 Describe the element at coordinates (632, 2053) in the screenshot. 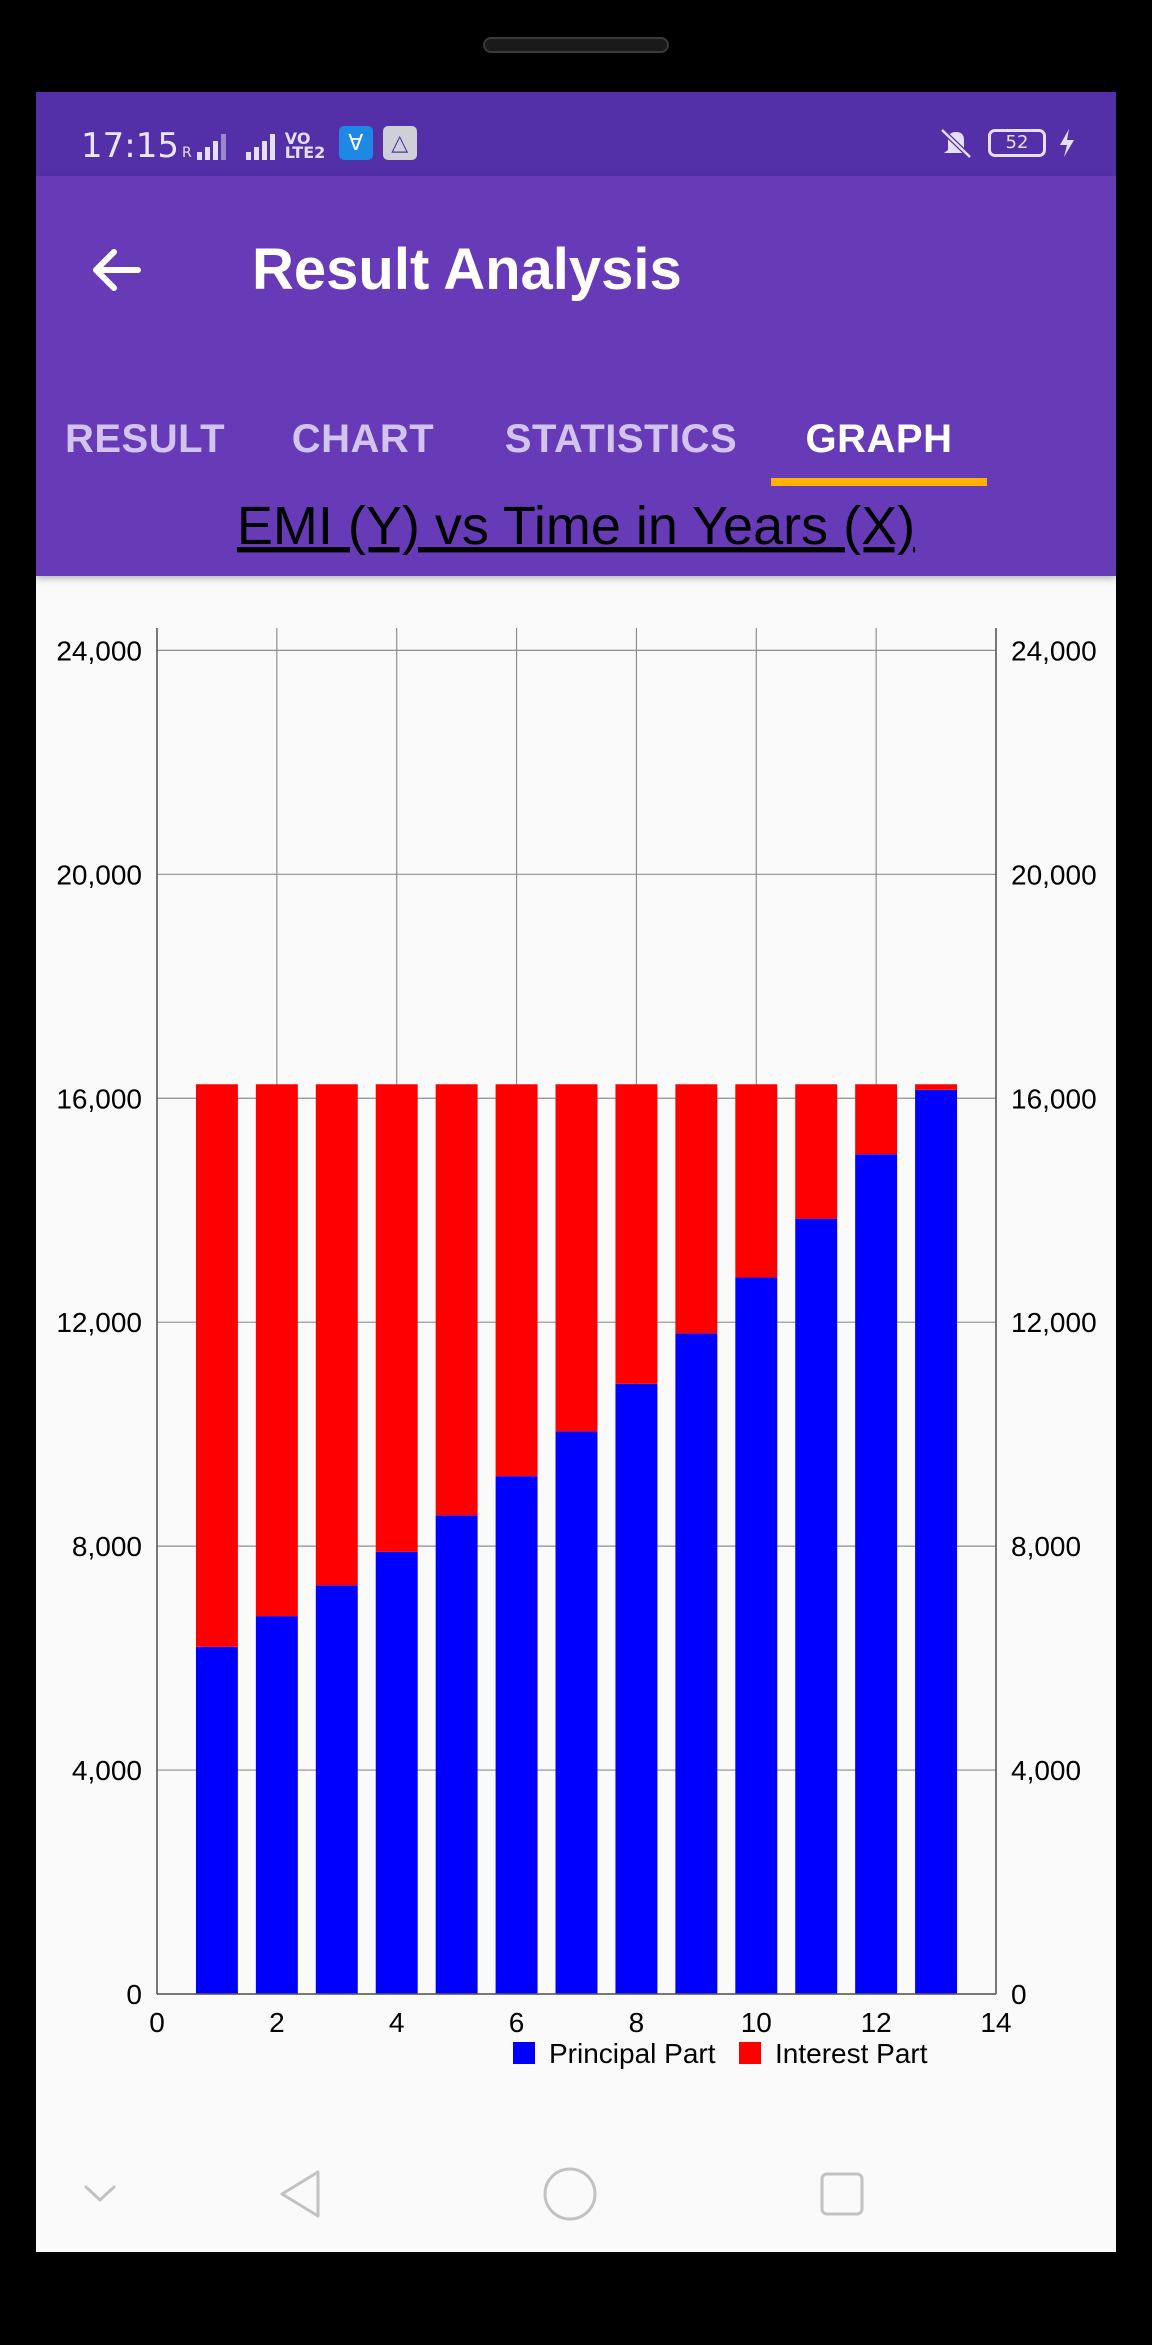

I see `legend-label-principal: Principal Part` at that location.